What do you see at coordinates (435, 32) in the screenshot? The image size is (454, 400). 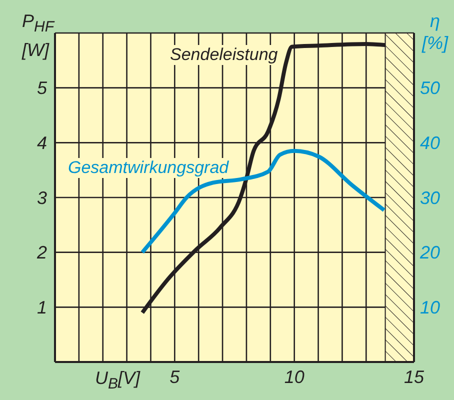 I see `y2-axis-title: η [%]` at bounding box center [435, 32].